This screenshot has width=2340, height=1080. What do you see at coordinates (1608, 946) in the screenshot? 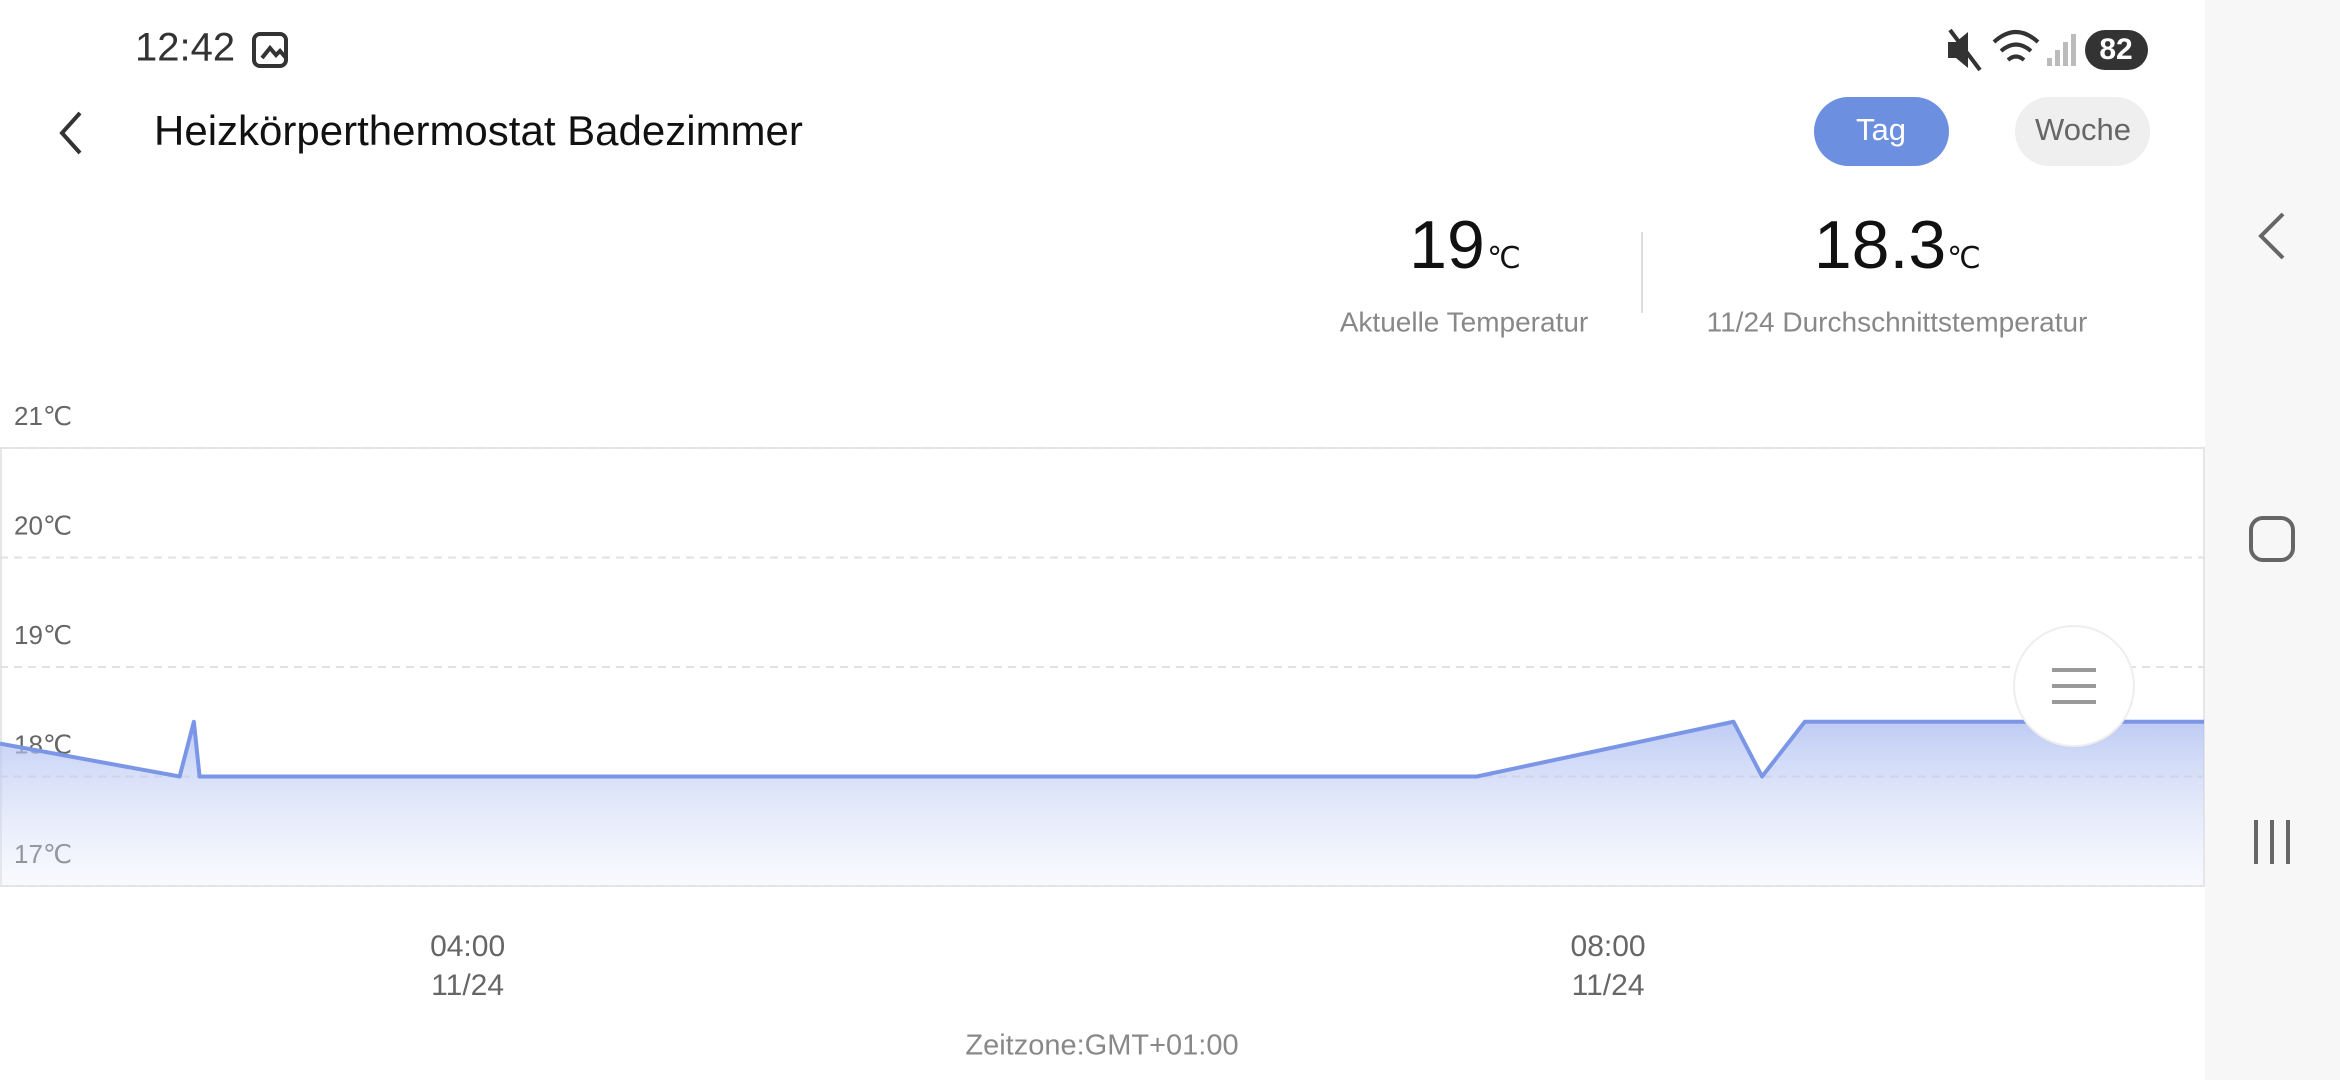
I see `x-tick-label: 08:00` at bounding box center [1608, 946].